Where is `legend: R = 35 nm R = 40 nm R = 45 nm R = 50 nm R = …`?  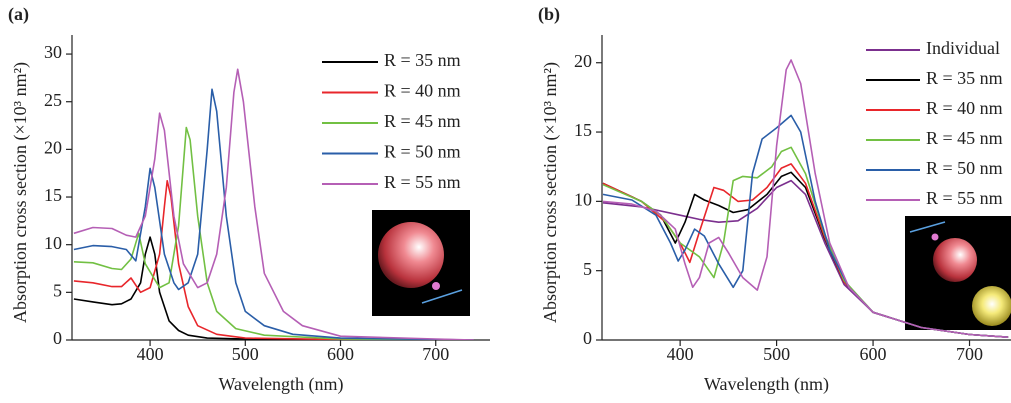 legend: R = 35 nm R = 40 nm R = 45 nm R = 50 nm R = … is located at coordinates (391, 121).